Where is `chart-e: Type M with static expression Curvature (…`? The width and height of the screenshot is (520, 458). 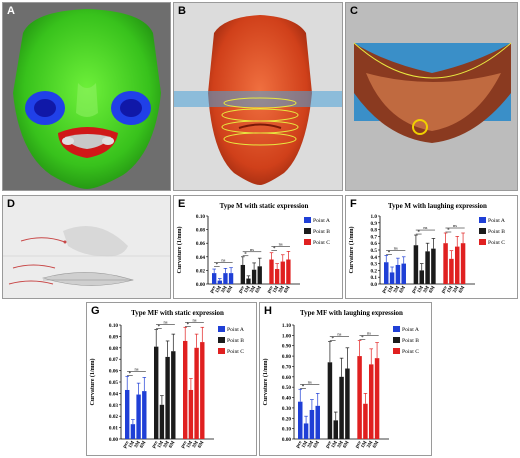 chart-e: Type M with static expression Curvature (… is located at coordinates (253, 248).